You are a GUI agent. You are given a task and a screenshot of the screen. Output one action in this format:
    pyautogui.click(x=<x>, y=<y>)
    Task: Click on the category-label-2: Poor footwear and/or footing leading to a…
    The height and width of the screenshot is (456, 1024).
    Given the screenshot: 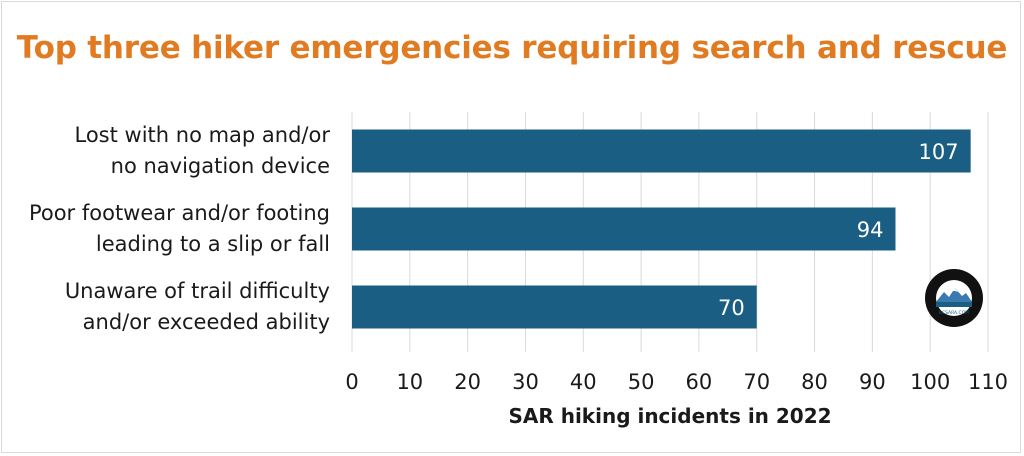 What is the action you would take?
    pyautogui.click(x=165, y=229)
    